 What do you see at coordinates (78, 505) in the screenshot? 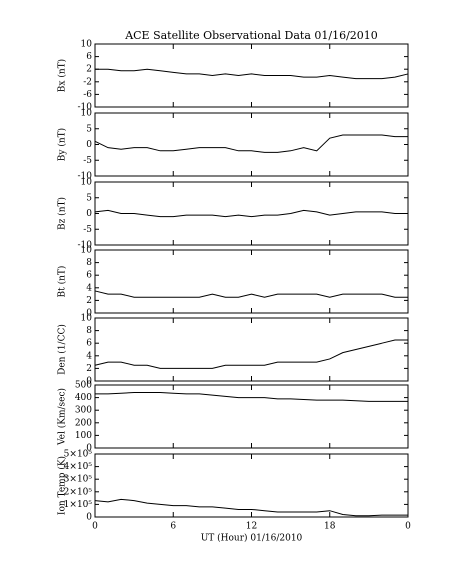
I see `y-tick-label: 1×10⁵` at bounding box center [78, 505].